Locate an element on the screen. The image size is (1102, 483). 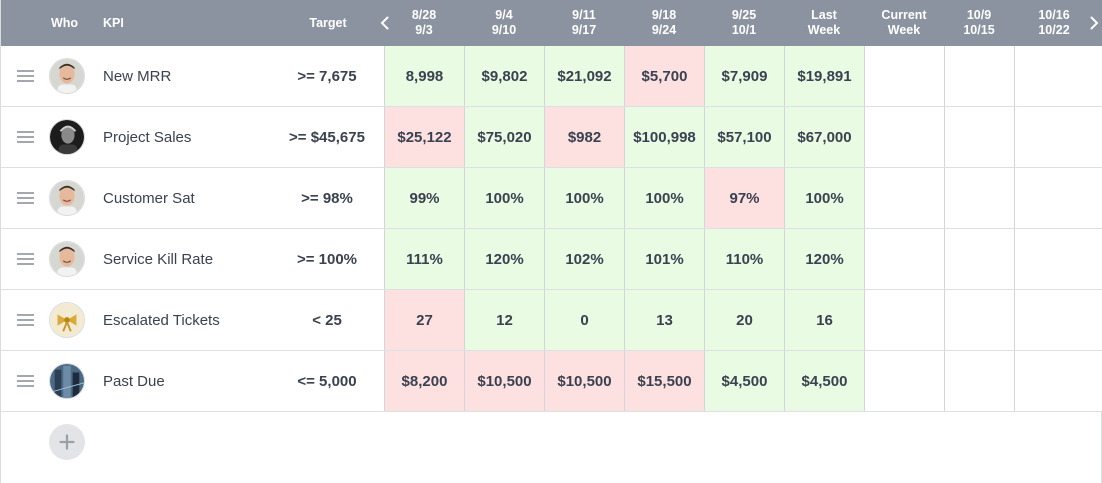
week-value-cell: 97% is located at coordinates (744, 198).